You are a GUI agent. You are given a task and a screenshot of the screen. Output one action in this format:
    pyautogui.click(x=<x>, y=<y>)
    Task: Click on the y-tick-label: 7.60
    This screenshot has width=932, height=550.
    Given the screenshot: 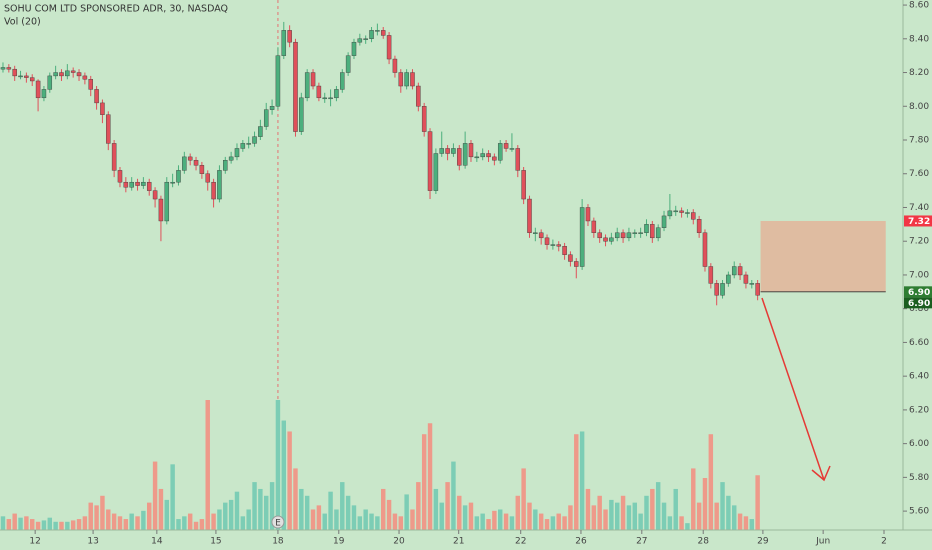 What is the action you would take?
    pyautogui.click(x=919, y=174)
    